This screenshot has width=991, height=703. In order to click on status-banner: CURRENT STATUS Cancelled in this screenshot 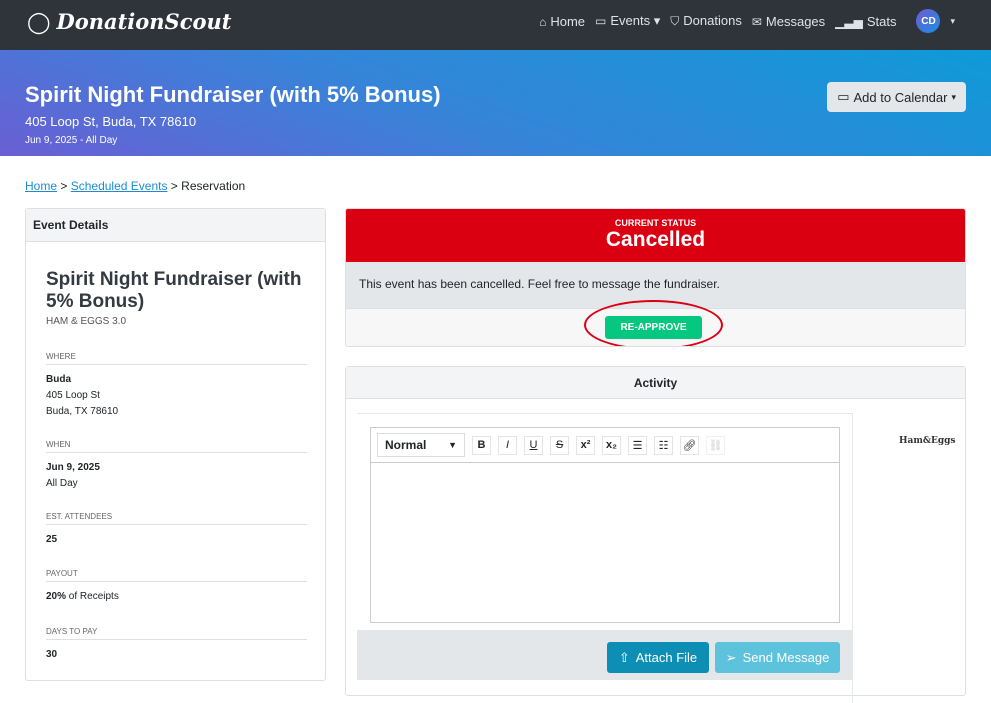, I will do `click(655, 235)`.